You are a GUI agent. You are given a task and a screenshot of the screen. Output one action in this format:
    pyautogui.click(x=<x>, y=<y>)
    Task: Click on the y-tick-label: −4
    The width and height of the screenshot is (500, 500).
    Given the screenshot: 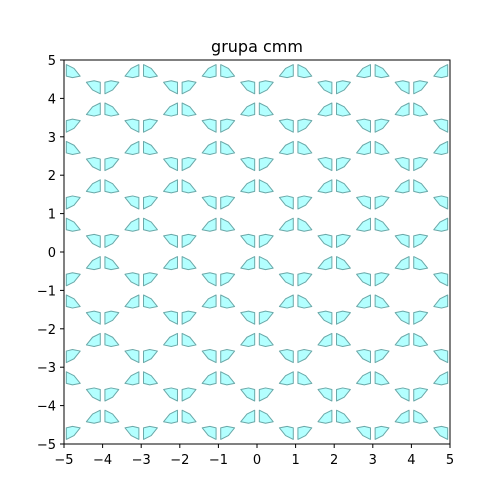 What is the action you would take?
    pyautogui.click(x=46, y=407)
    